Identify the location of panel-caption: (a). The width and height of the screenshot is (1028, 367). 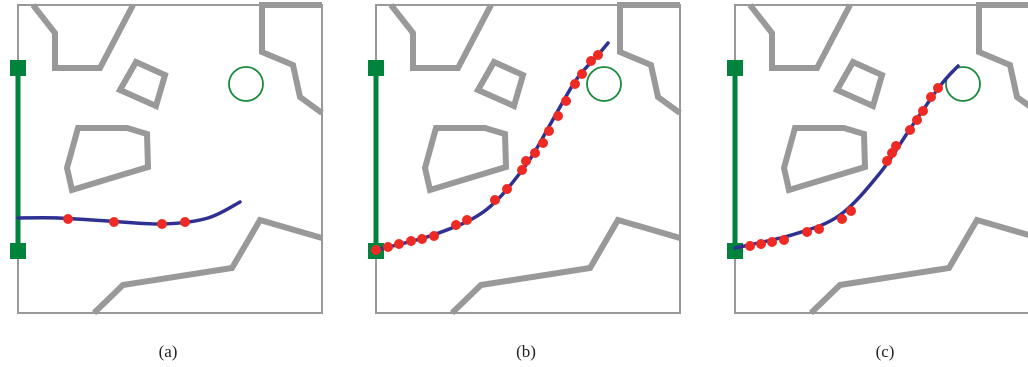
(168, 351).